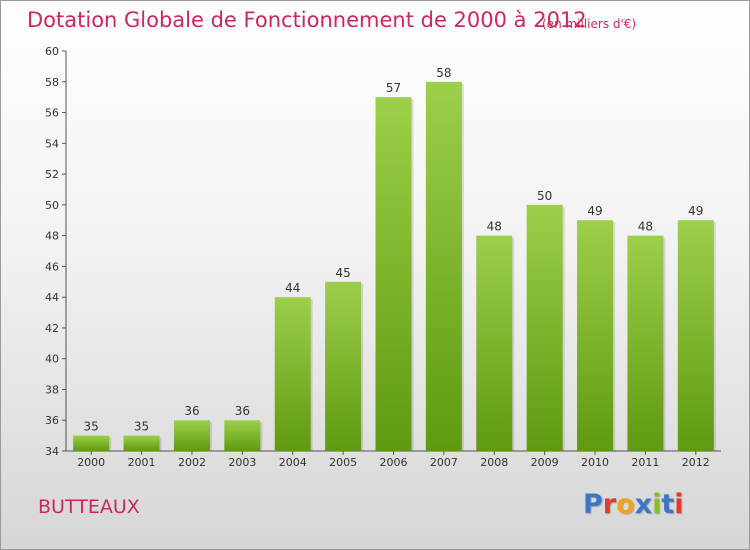 Image resolution: width=750 pixels, height=550 pixels. Describe the element at coordinates (52, 420) in the screenshot. I see `y-tick-label: 36` at that location.